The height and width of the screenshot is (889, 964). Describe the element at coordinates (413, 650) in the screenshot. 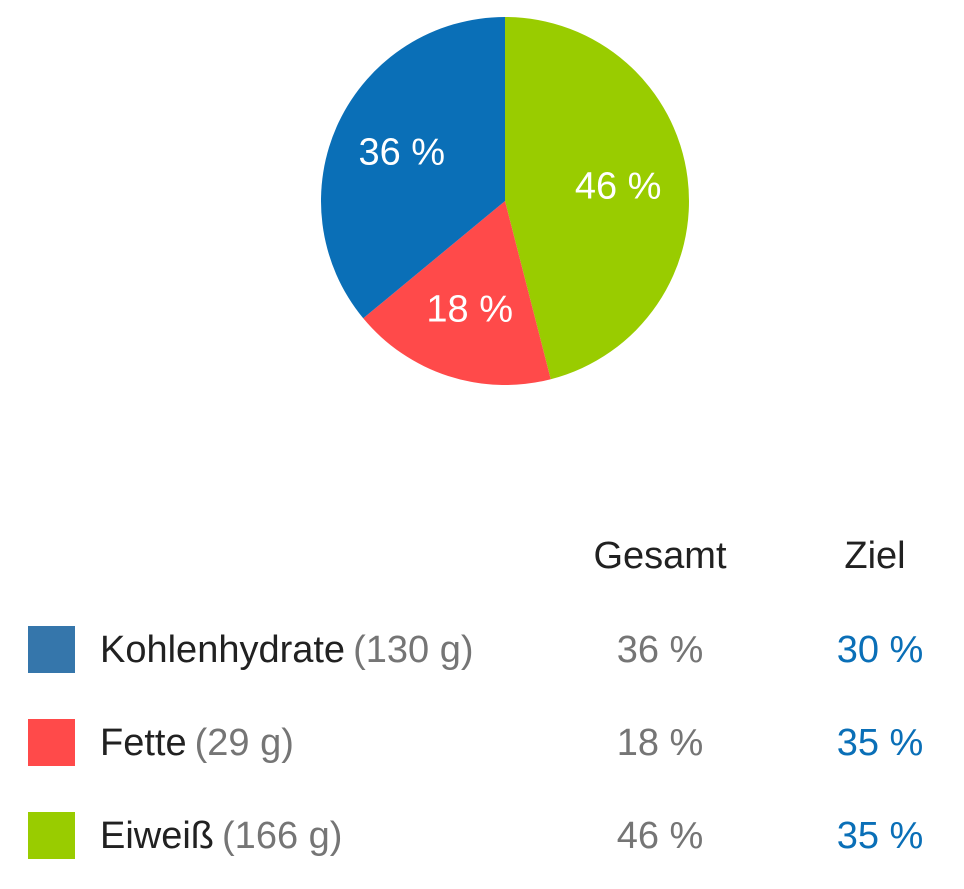

I see `row-amount: (130 g)` at that location.